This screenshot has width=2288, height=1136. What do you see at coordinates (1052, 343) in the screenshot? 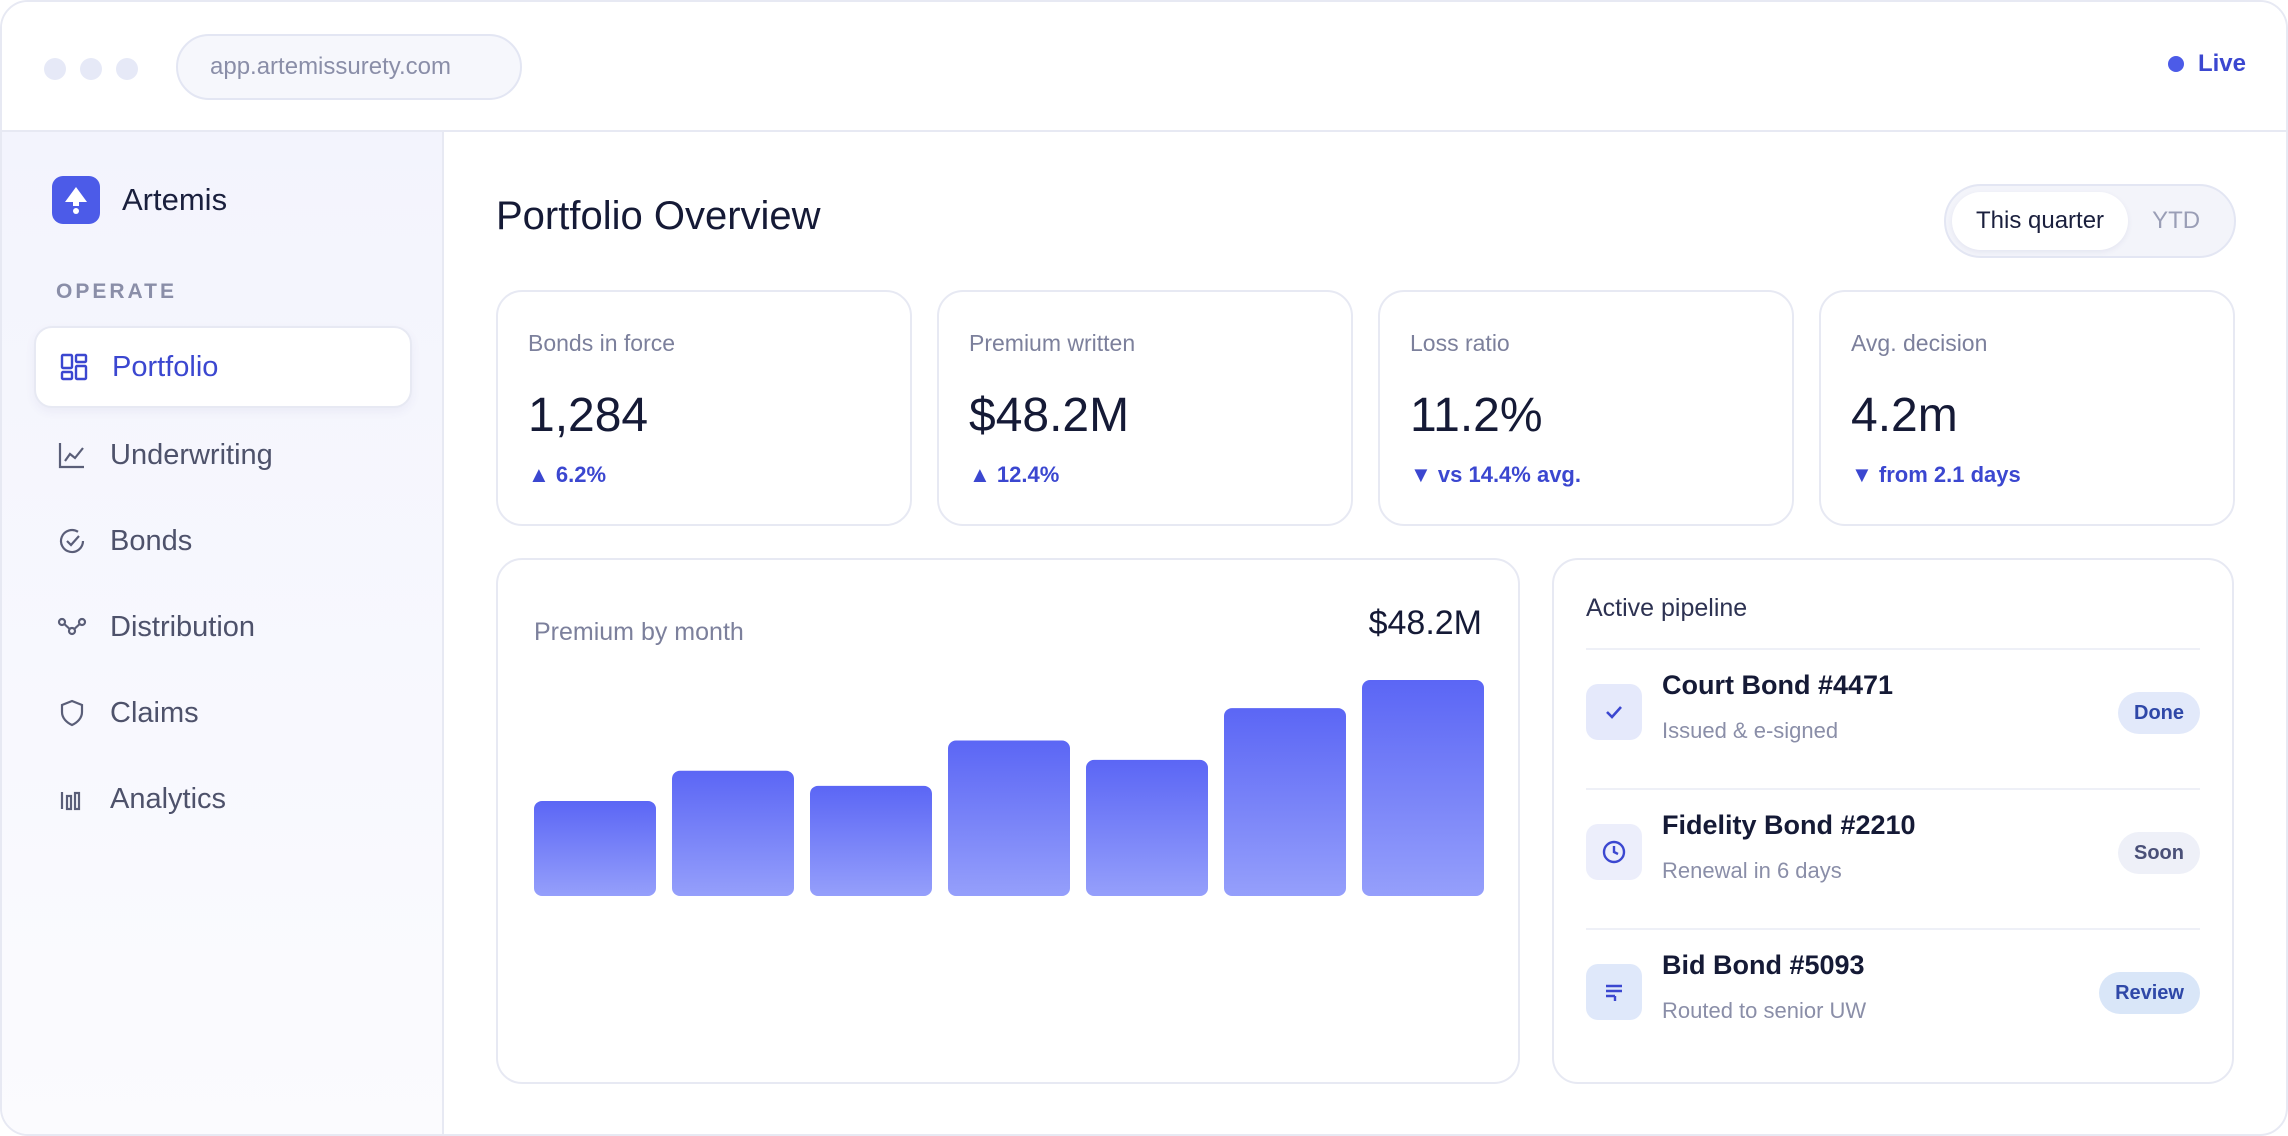
I see `kpi-label: Premium written` at bounding box center [1052, 343].